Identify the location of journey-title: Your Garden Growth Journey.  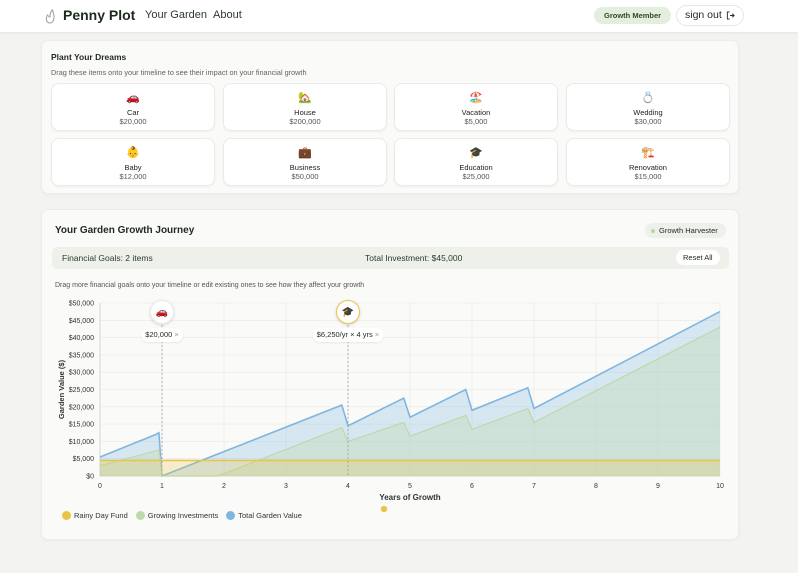
(125, 230).